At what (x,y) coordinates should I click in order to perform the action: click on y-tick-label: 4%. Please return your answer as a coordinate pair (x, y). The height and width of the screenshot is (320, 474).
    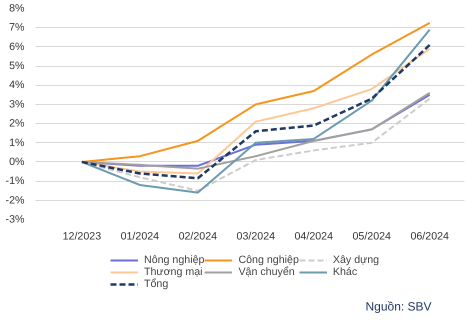
    Looking at the image, I should click on (17, 85).